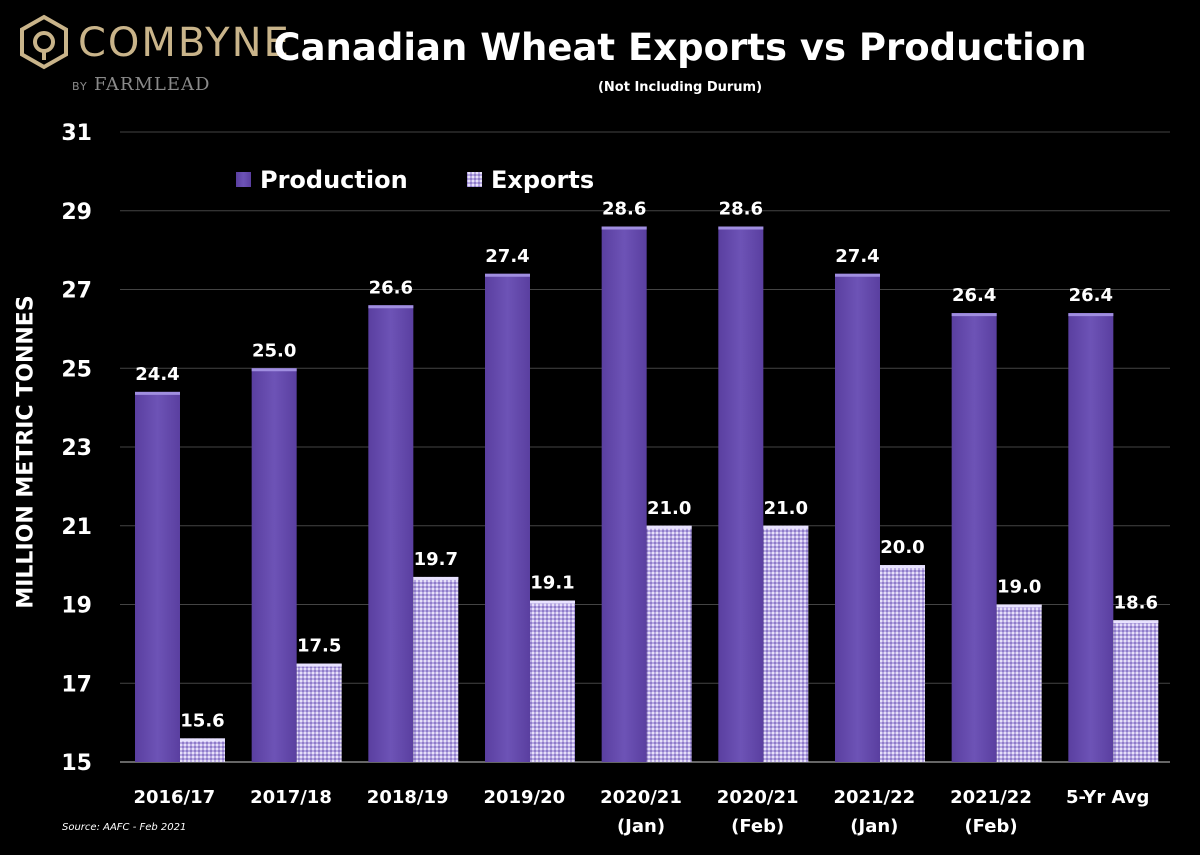  Describe the element at coordinates (76, 133) in the screenshot. I see `y-tick-label: 31` at that location.